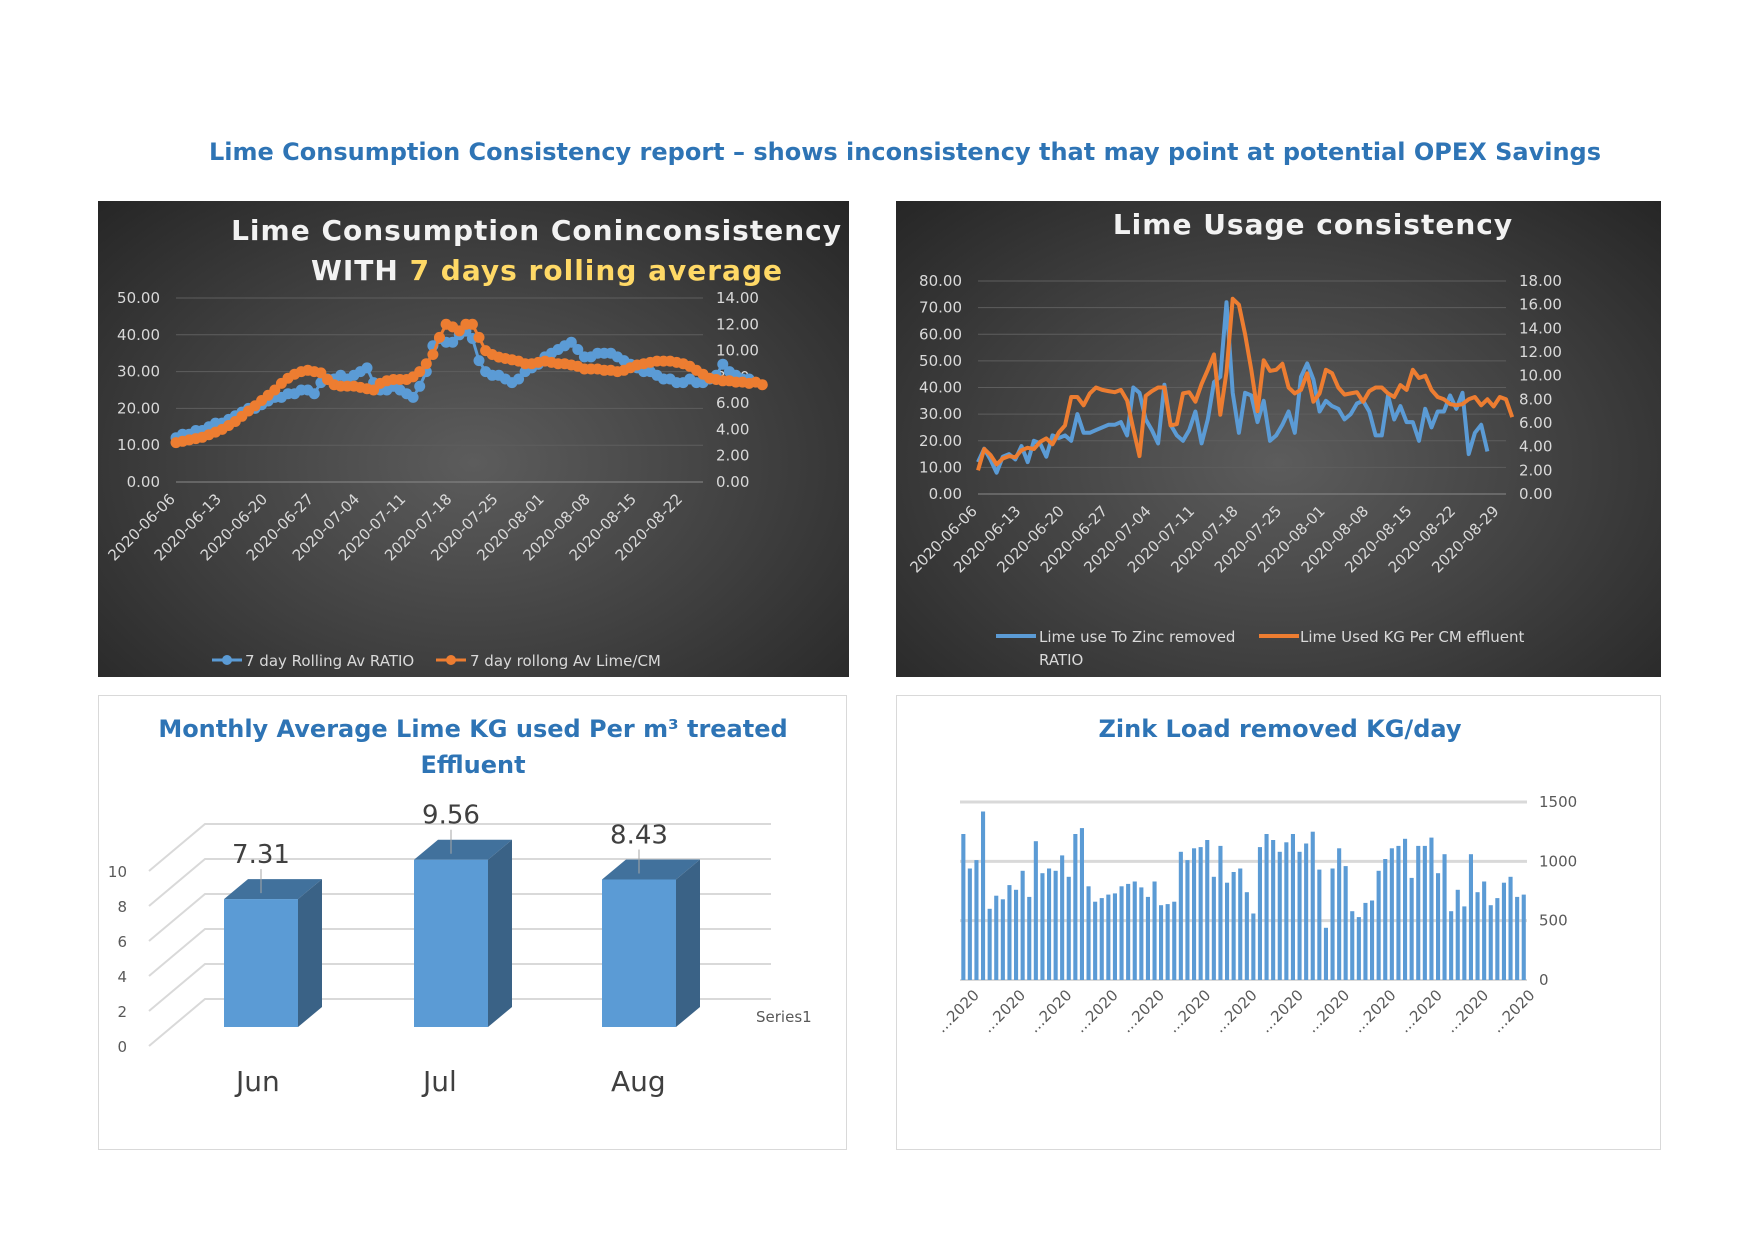  Describe the element at coordinates (1540, 305) in the screenshot. I see `y-right-tick-label: 16.00` at that location.